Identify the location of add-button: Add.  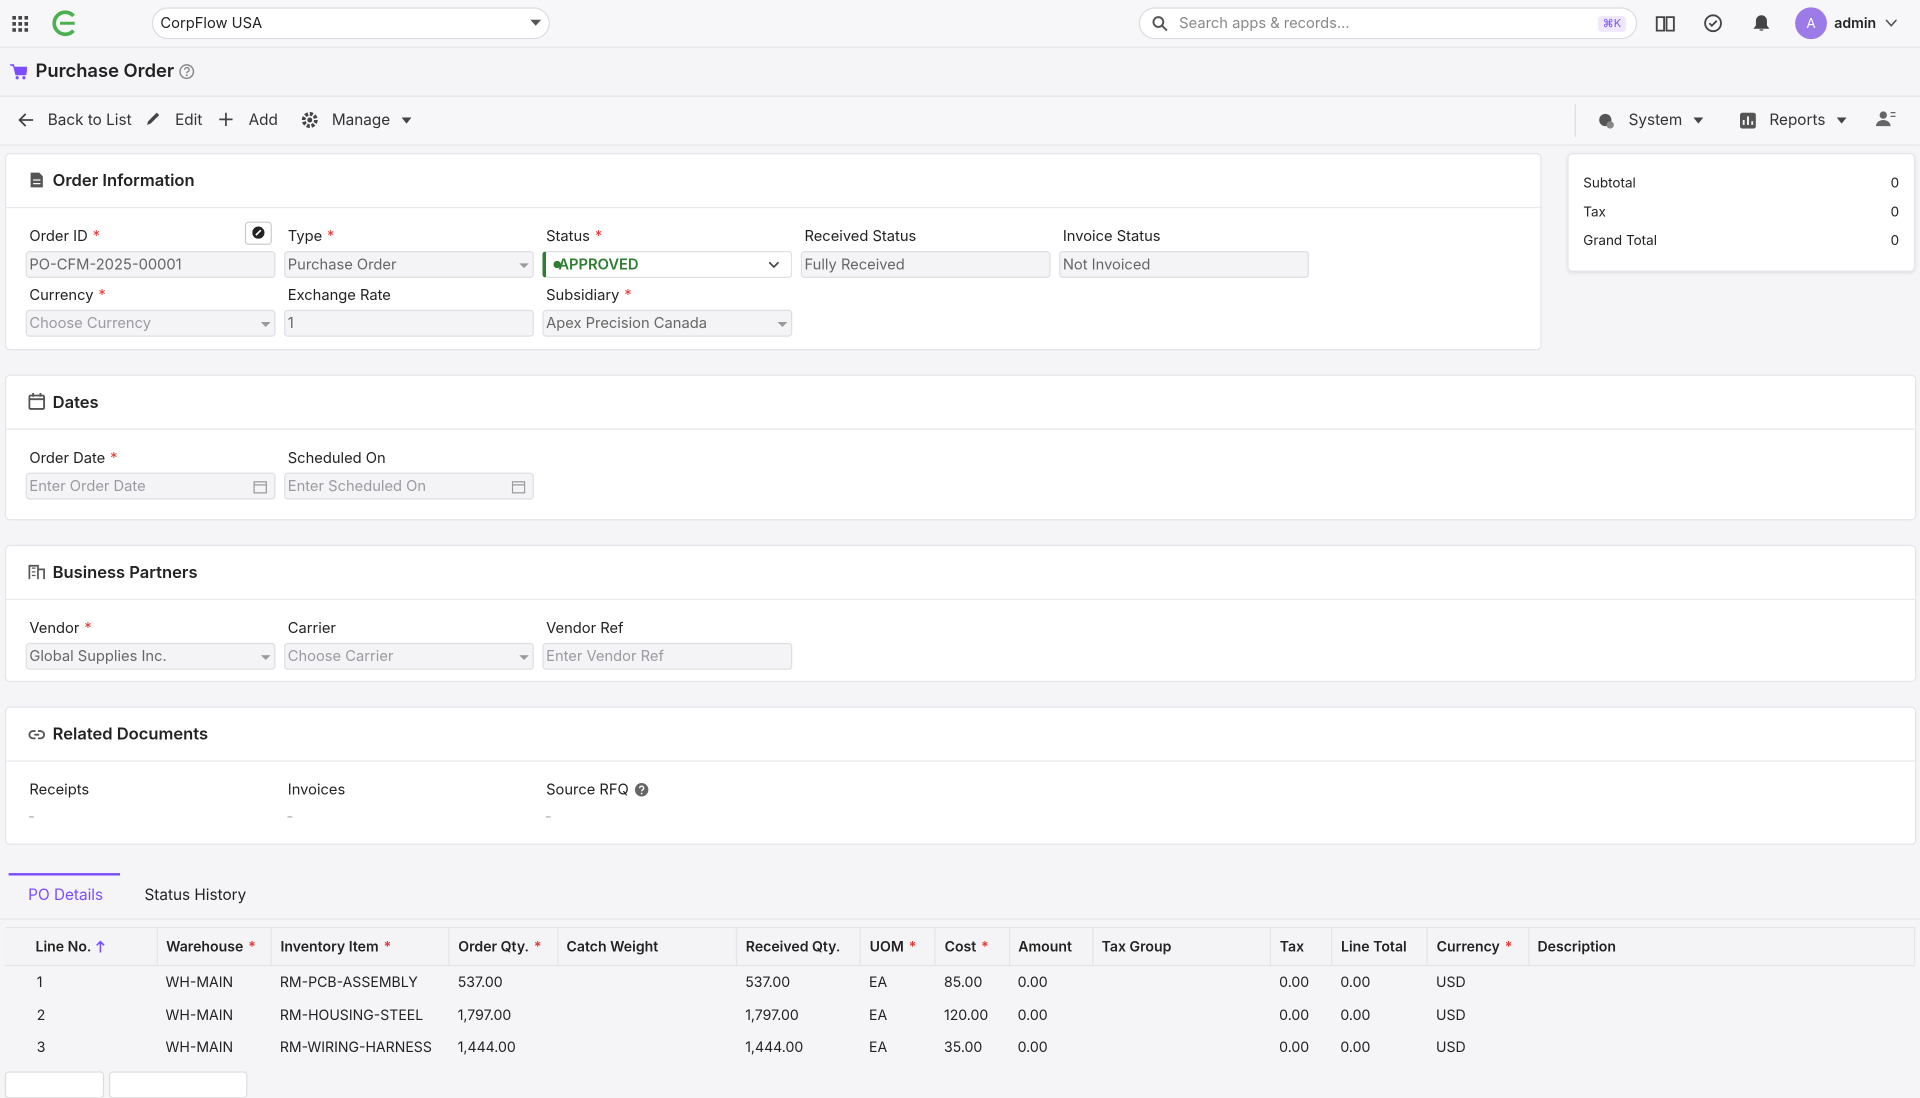
(263, 120).